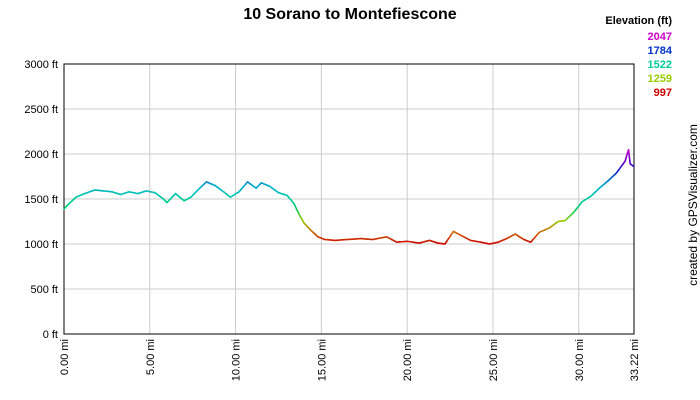 Image resolution: width=700 pixels, height=400 pixels. What do you see at coordinates (660, 79) in the screenshot?
I see `legend-entry: 1259` at bounding box center [660, 79].